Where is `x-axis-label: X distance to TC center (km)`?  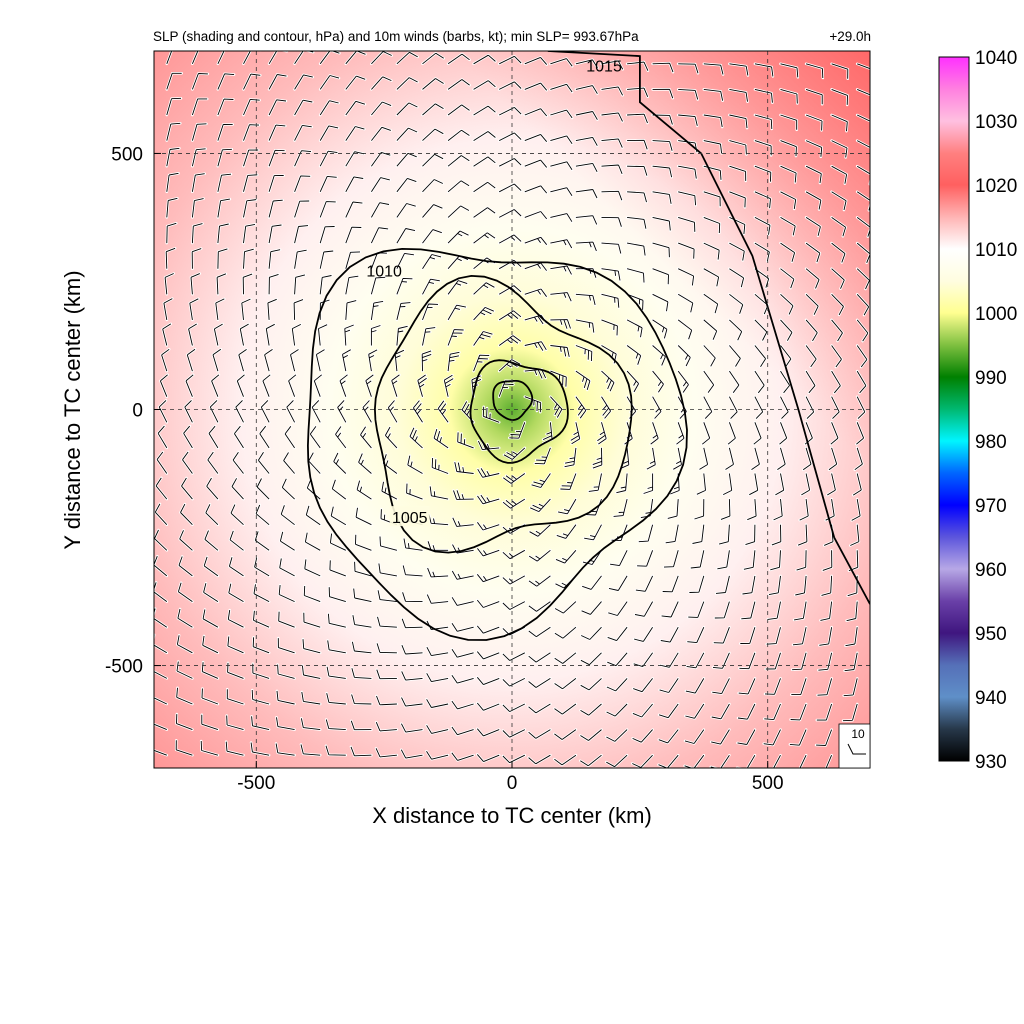
x-axis-label: X distance to TC center (km) is located at coordinates (512, 815).